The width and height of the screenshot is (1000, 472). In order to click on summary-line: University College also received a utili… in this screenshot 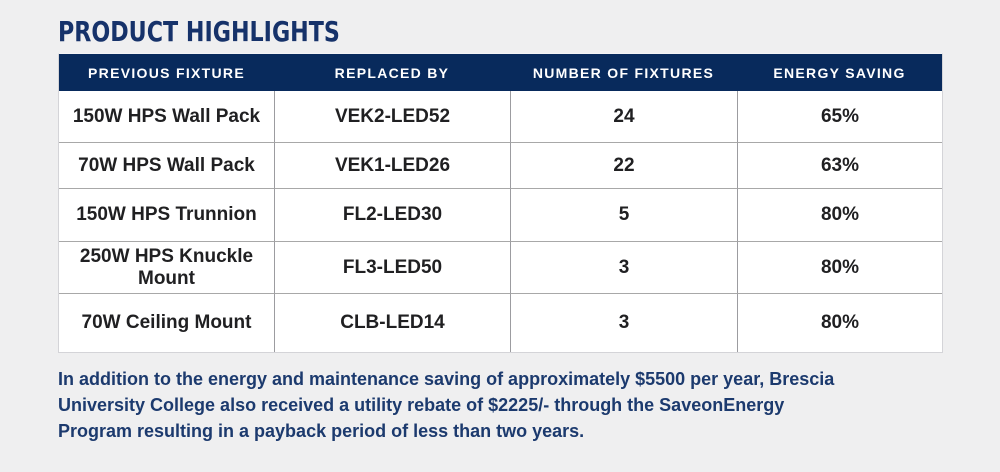, I will do `click(421, 405)`.